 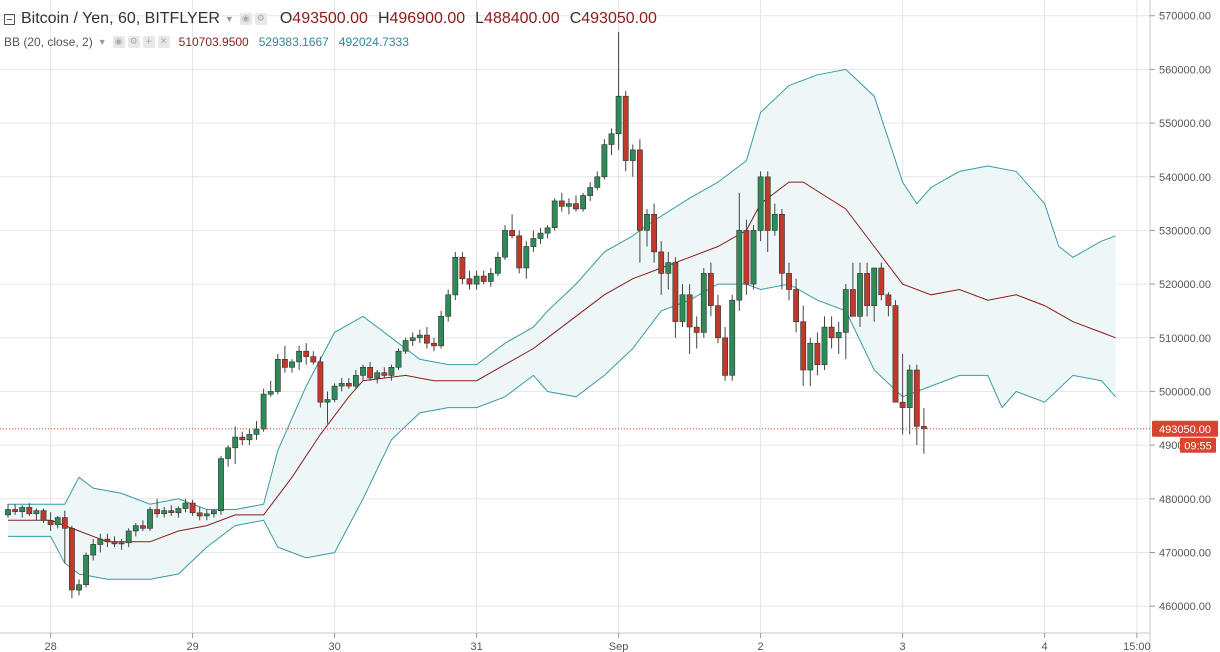 I want to click on symbol-title: Bitcoin / Yen, 60, BITFLYER, so click(x=120, y=18).